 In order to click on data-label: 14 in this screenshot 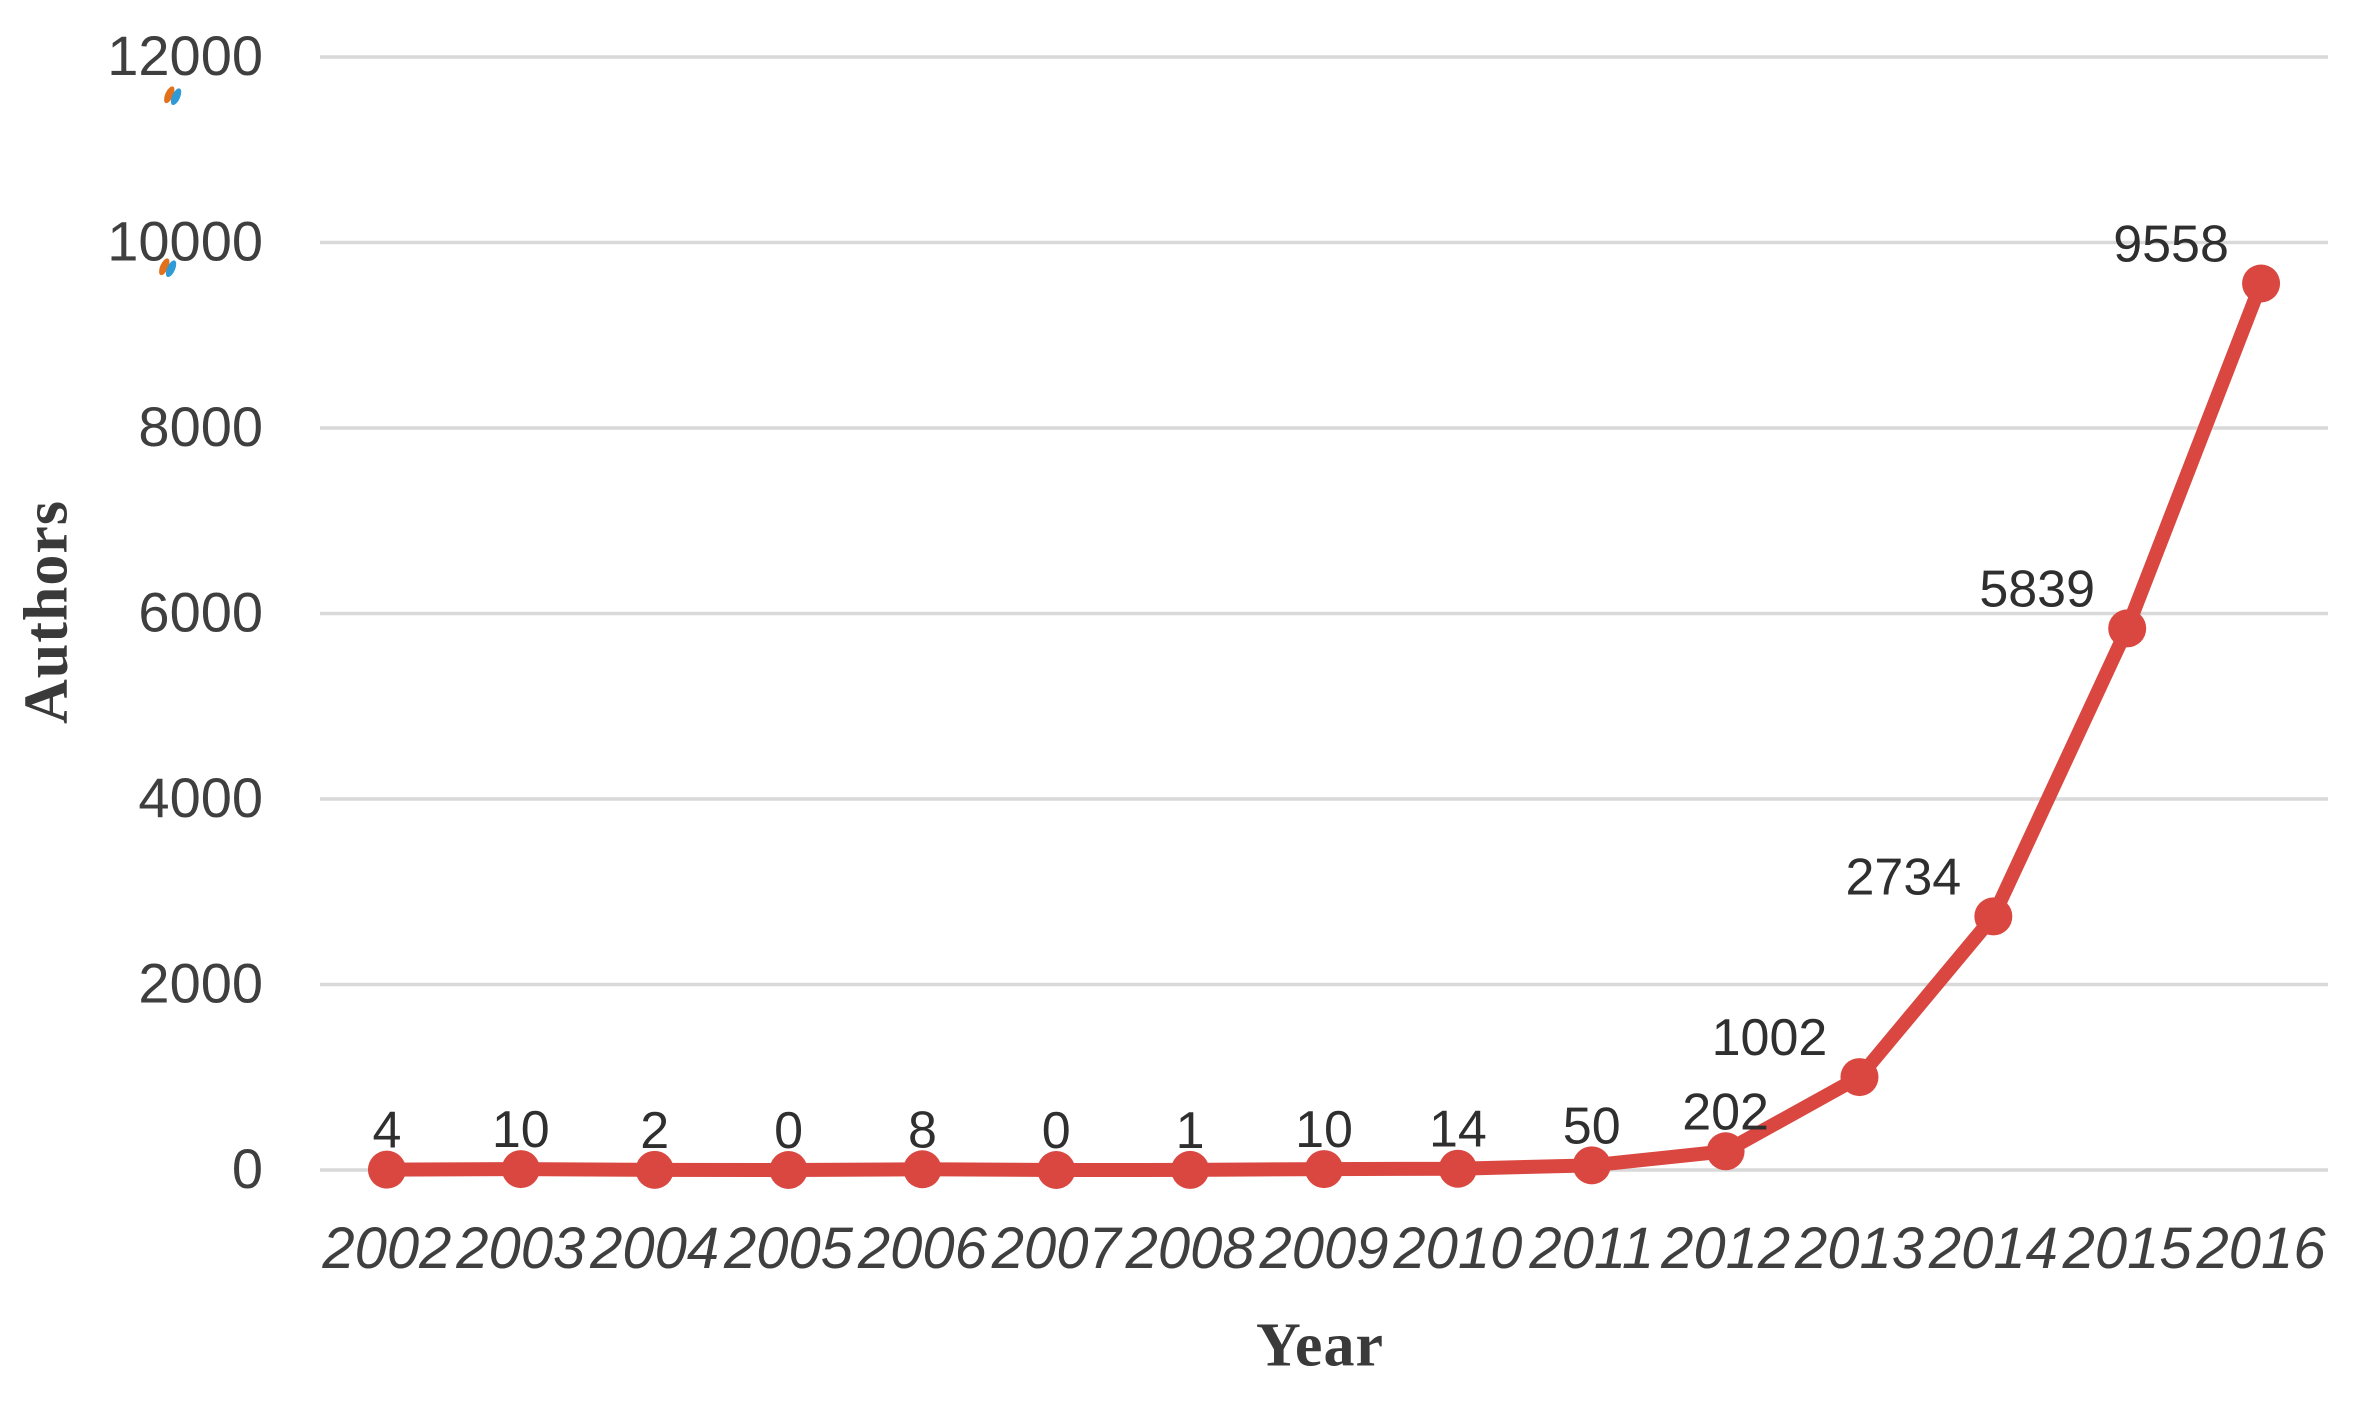, I will do `click(1458, 1130)`.